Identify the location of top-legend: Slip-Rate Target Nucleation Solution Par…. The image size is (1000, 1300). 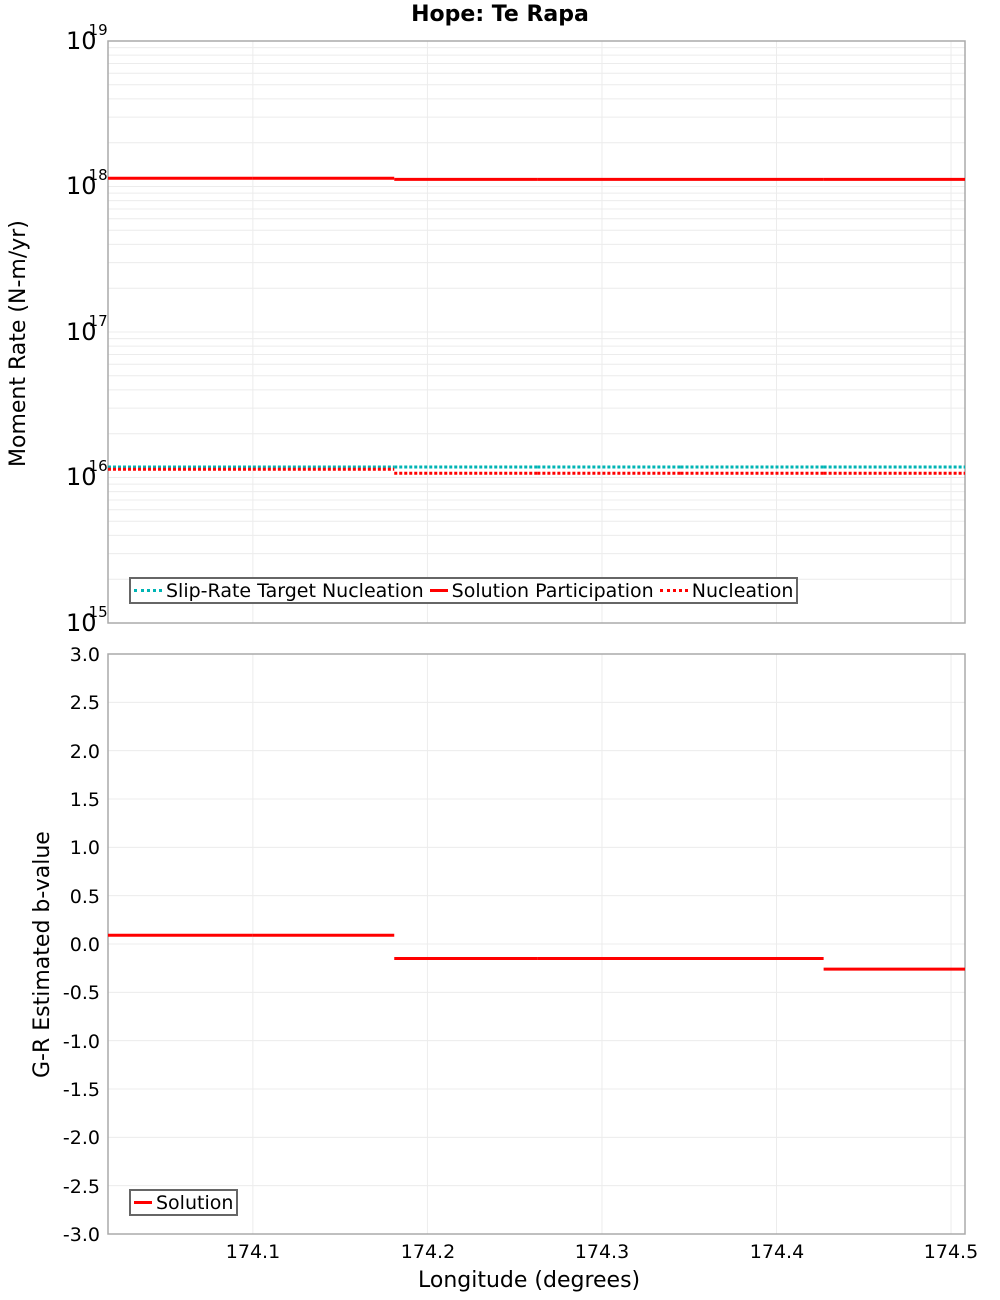
(464, 590).